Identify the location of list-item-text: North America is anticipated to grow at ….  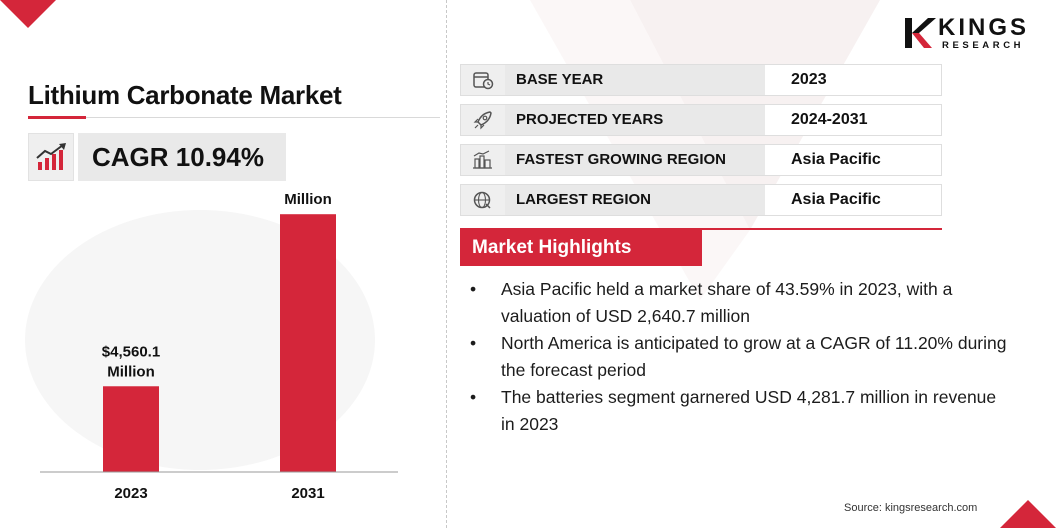
(754, 356).